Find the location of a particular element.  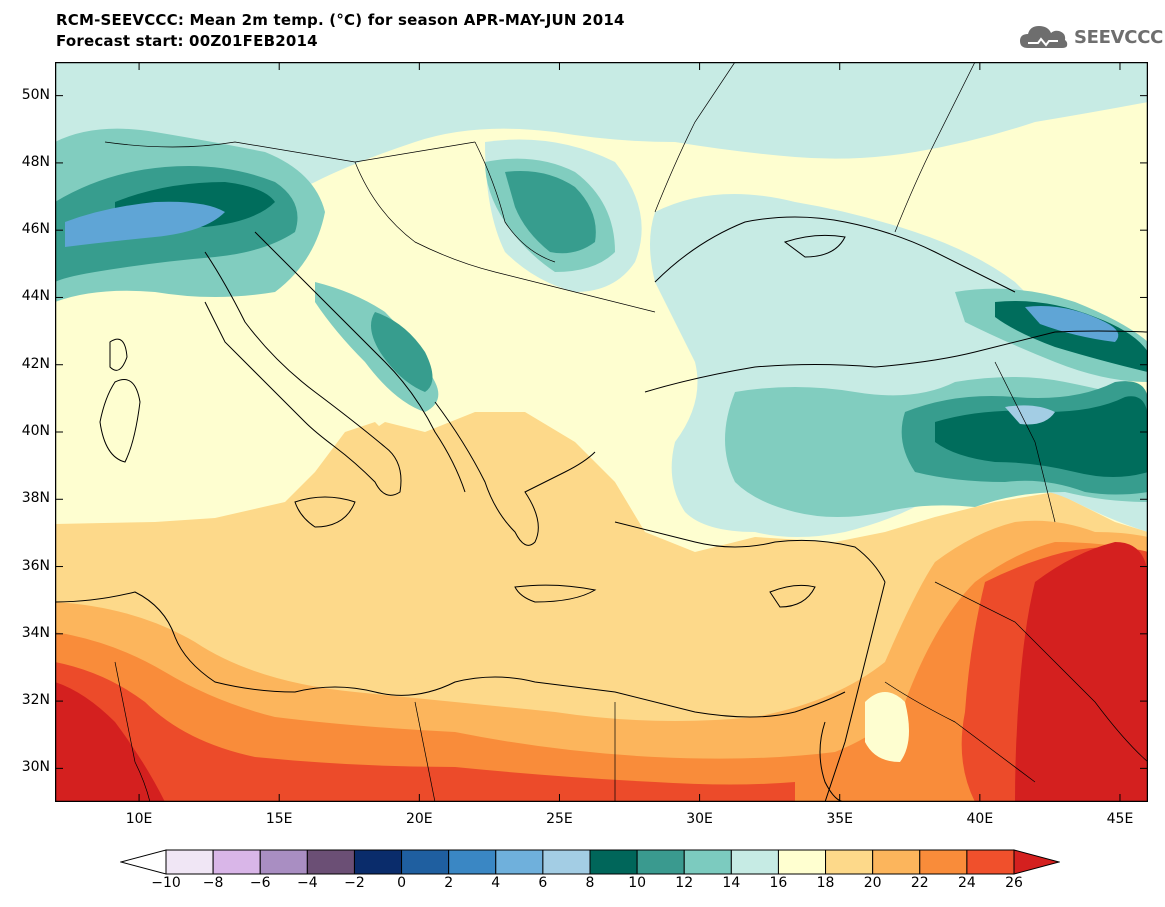

colorbar-label: 0 is located at coordinates (401, 883).